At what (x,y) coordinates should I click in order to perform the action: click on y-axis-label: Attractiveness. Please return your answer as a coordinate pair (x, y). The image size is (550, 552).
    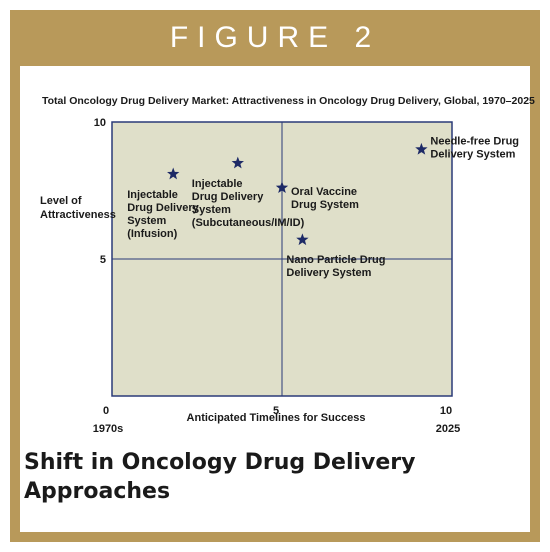
    Looking at the image, I should click on (78, 215).